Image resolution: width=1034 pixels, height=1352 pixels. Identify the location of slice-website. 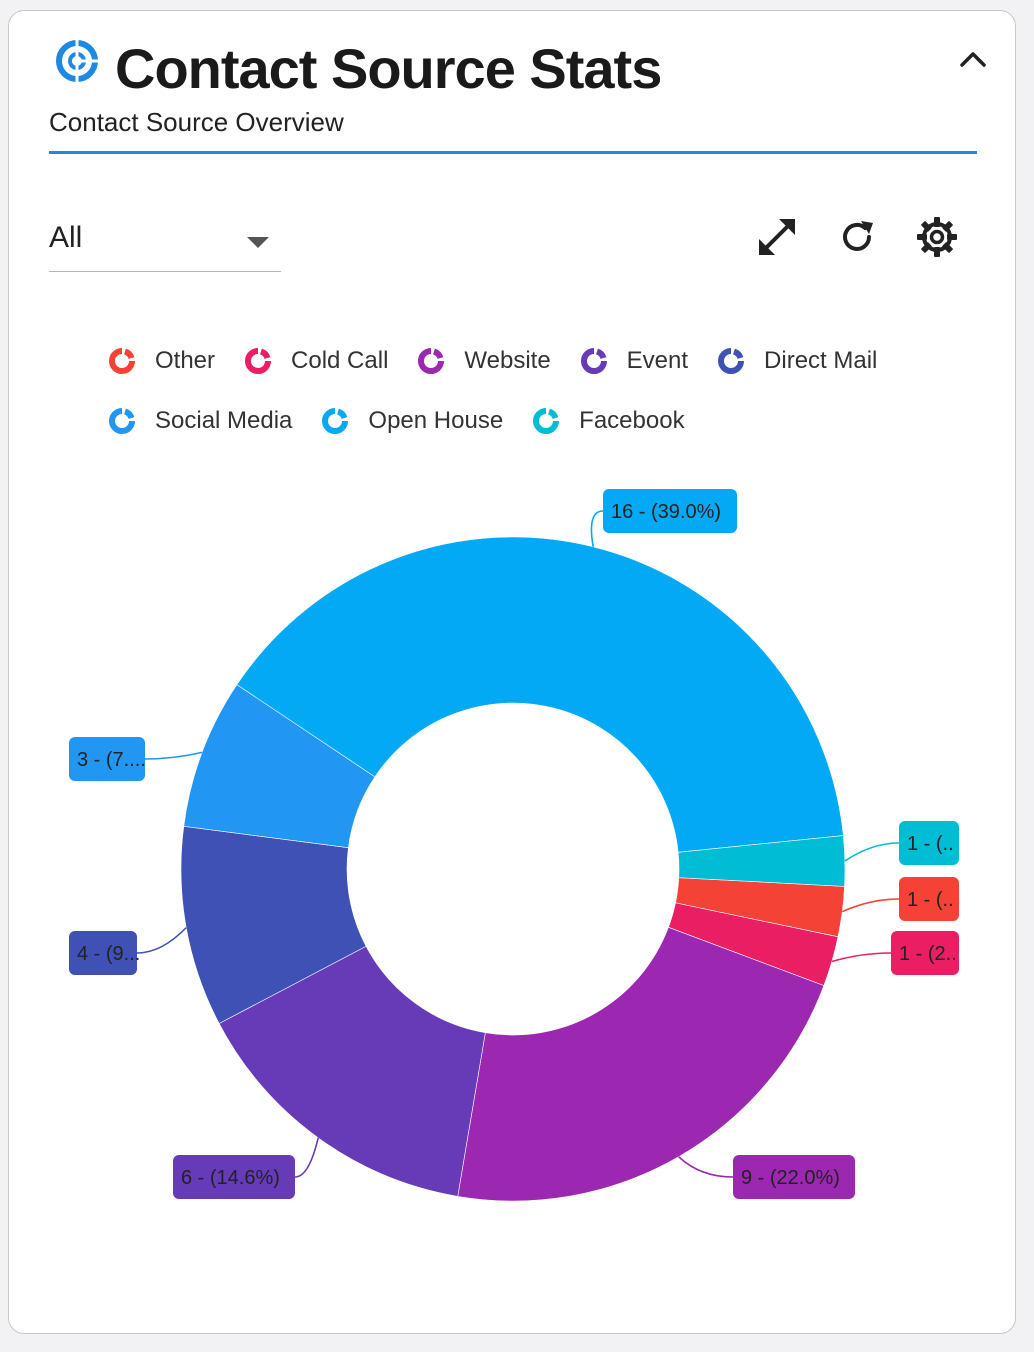
(641, 1064).